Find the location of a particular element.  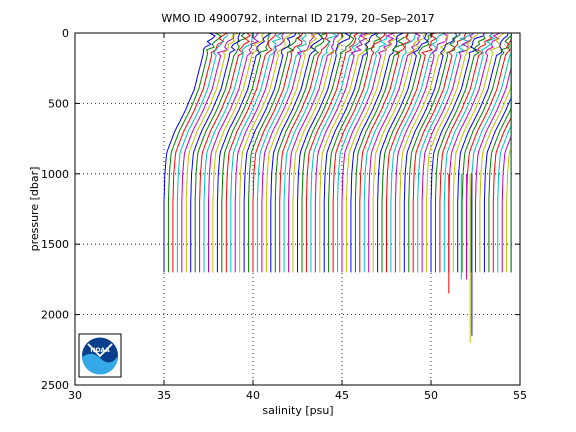

y-axis-label: pressure [dbar] is located at coordinates (34, 209).